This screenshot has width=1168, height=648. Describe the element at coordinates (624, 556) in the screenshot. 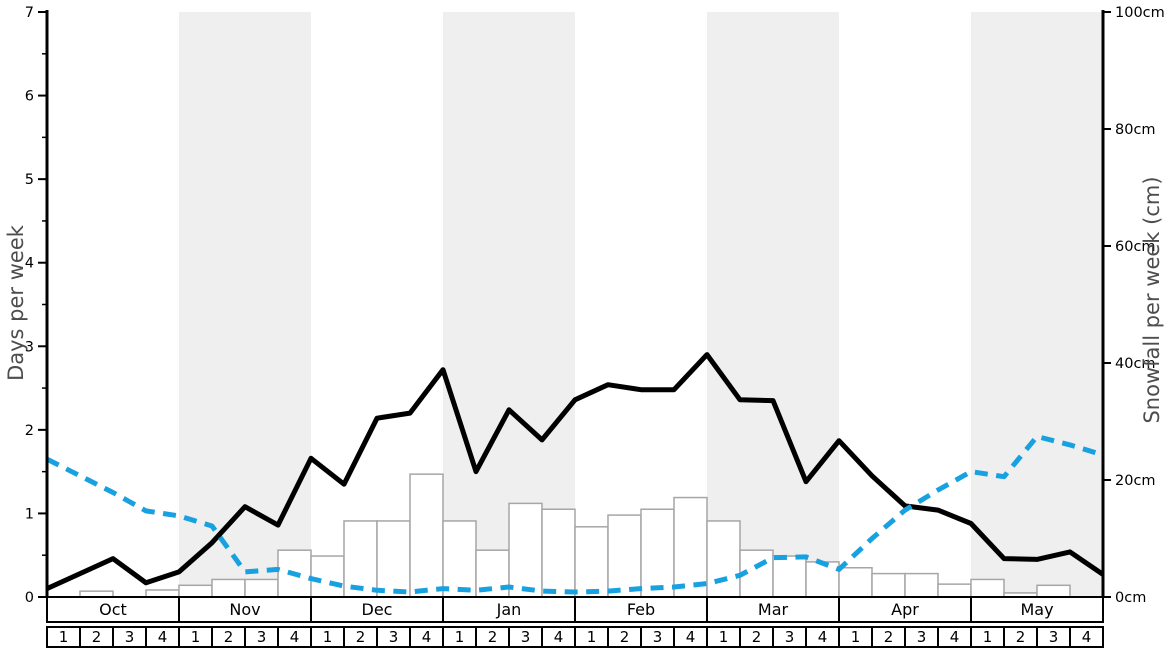

I see `snowfall-bar-Feb-w2` at that location.